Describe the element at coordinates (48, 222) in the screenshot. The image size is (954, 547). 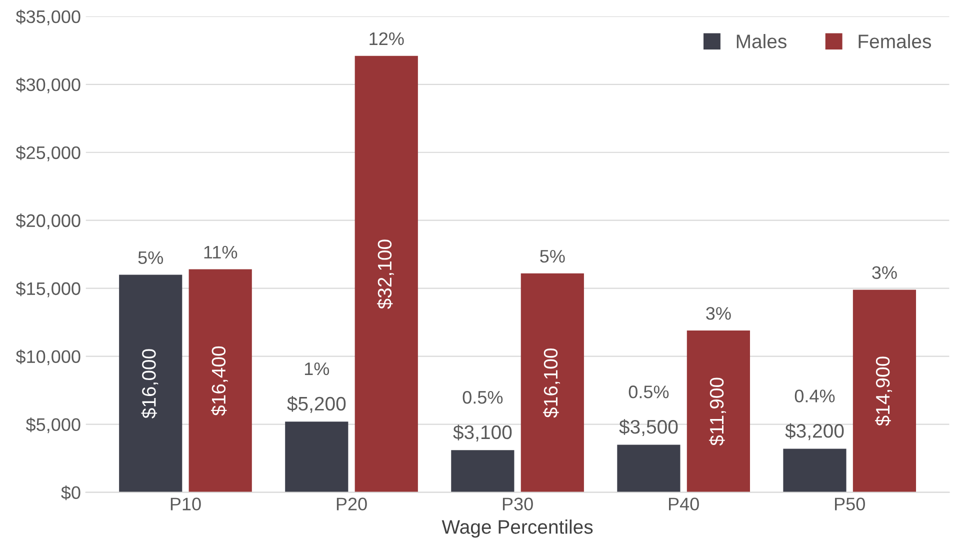
I see `y-tick-label: $20,000` at that location.